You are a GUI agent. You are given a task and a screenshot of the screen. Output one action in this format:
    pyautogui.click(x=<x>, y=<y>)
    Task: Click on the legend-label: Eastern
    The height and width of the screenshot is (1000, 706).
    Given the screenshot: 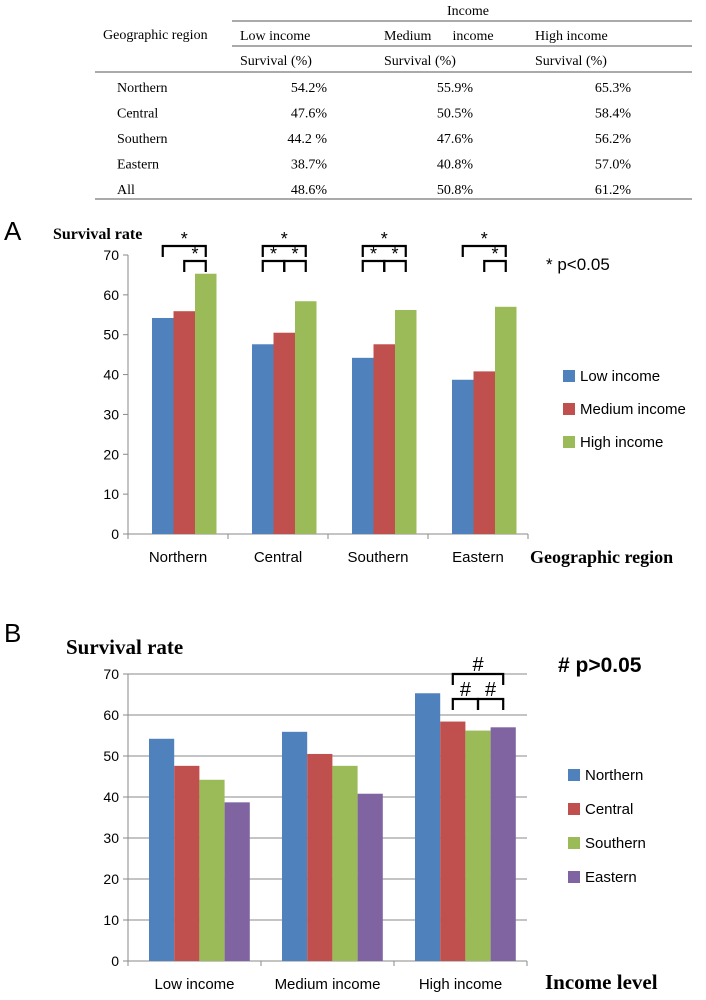 What is the action you would take?
    pyautogui.click(x=611, y=877)
    